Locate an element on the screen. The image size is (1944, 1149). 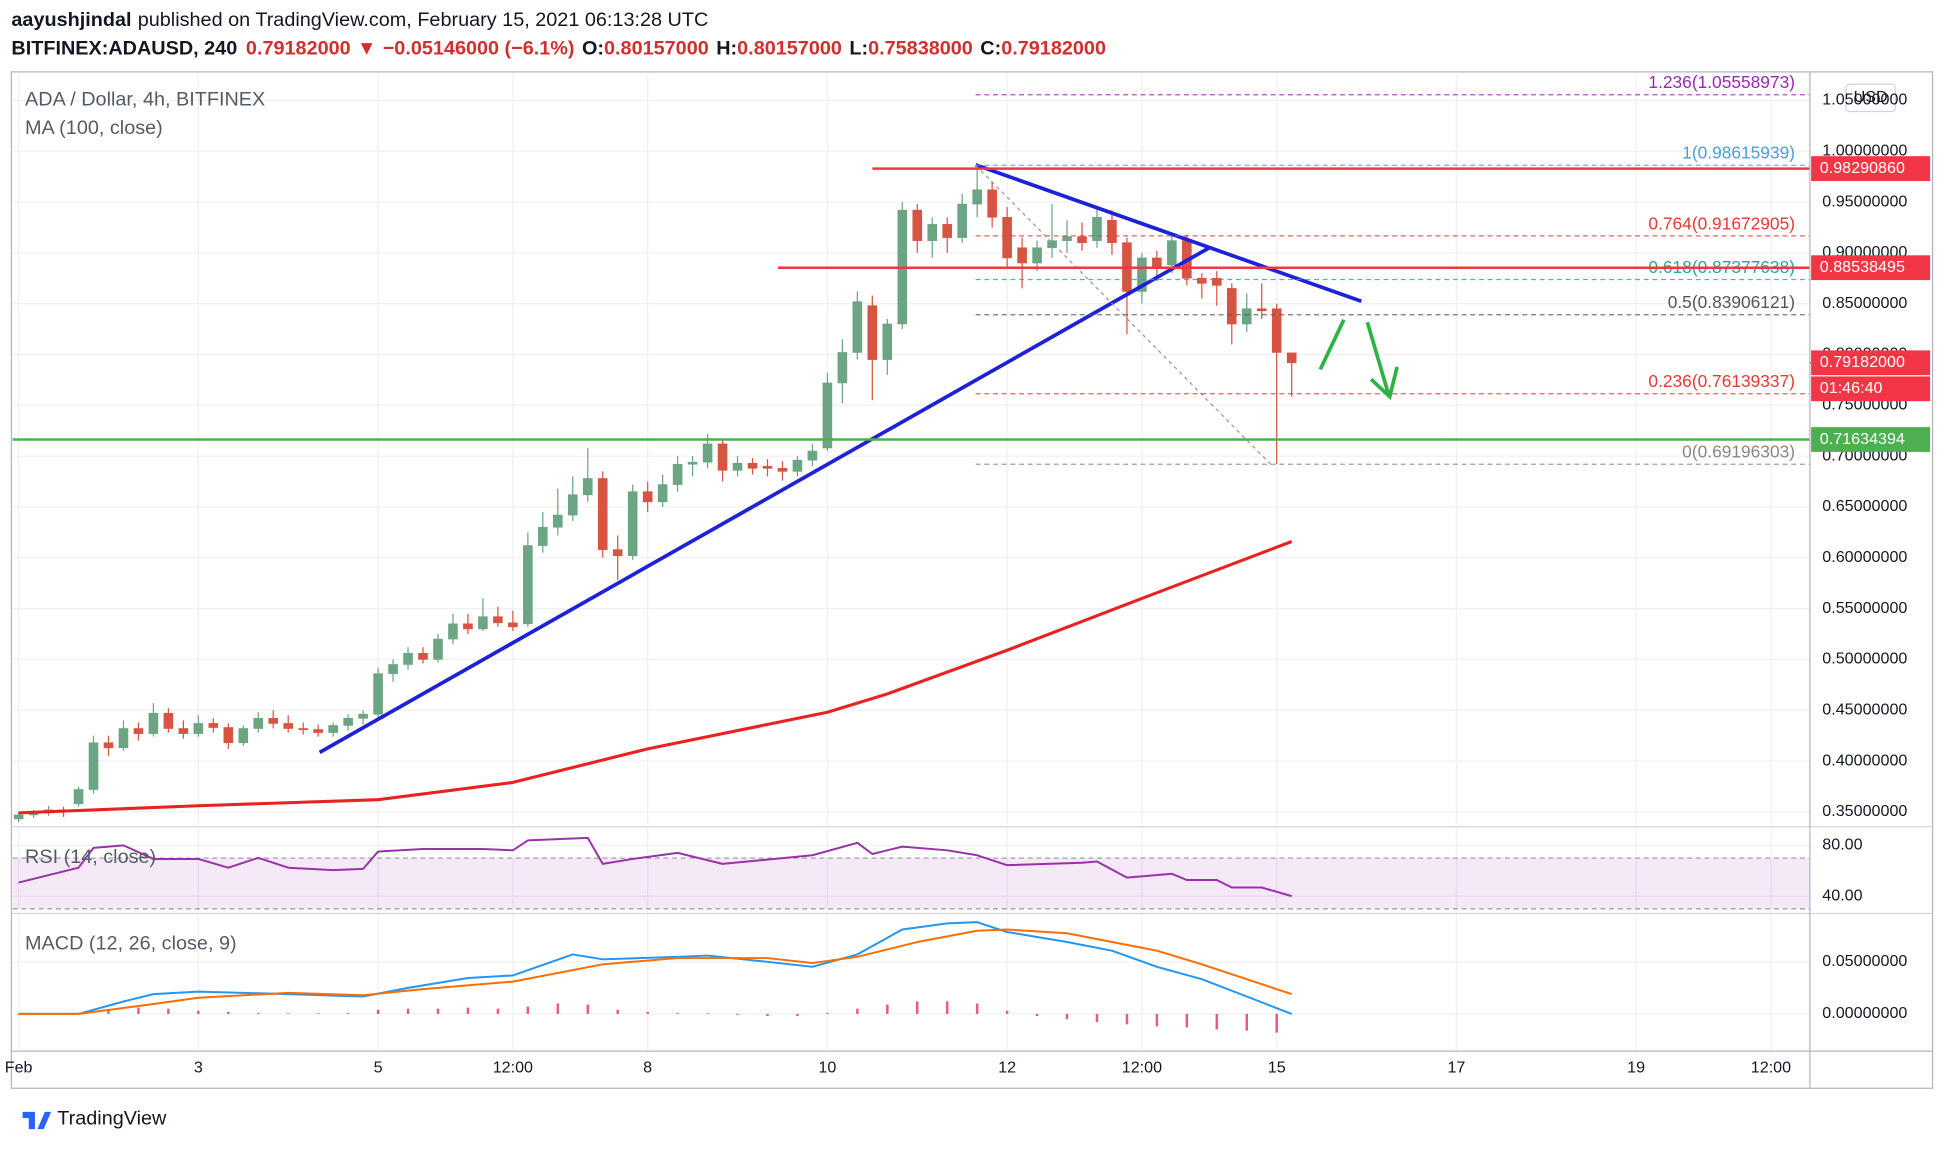
y-tick-label: 1.05000000 is located at coordinates (1864, 100).